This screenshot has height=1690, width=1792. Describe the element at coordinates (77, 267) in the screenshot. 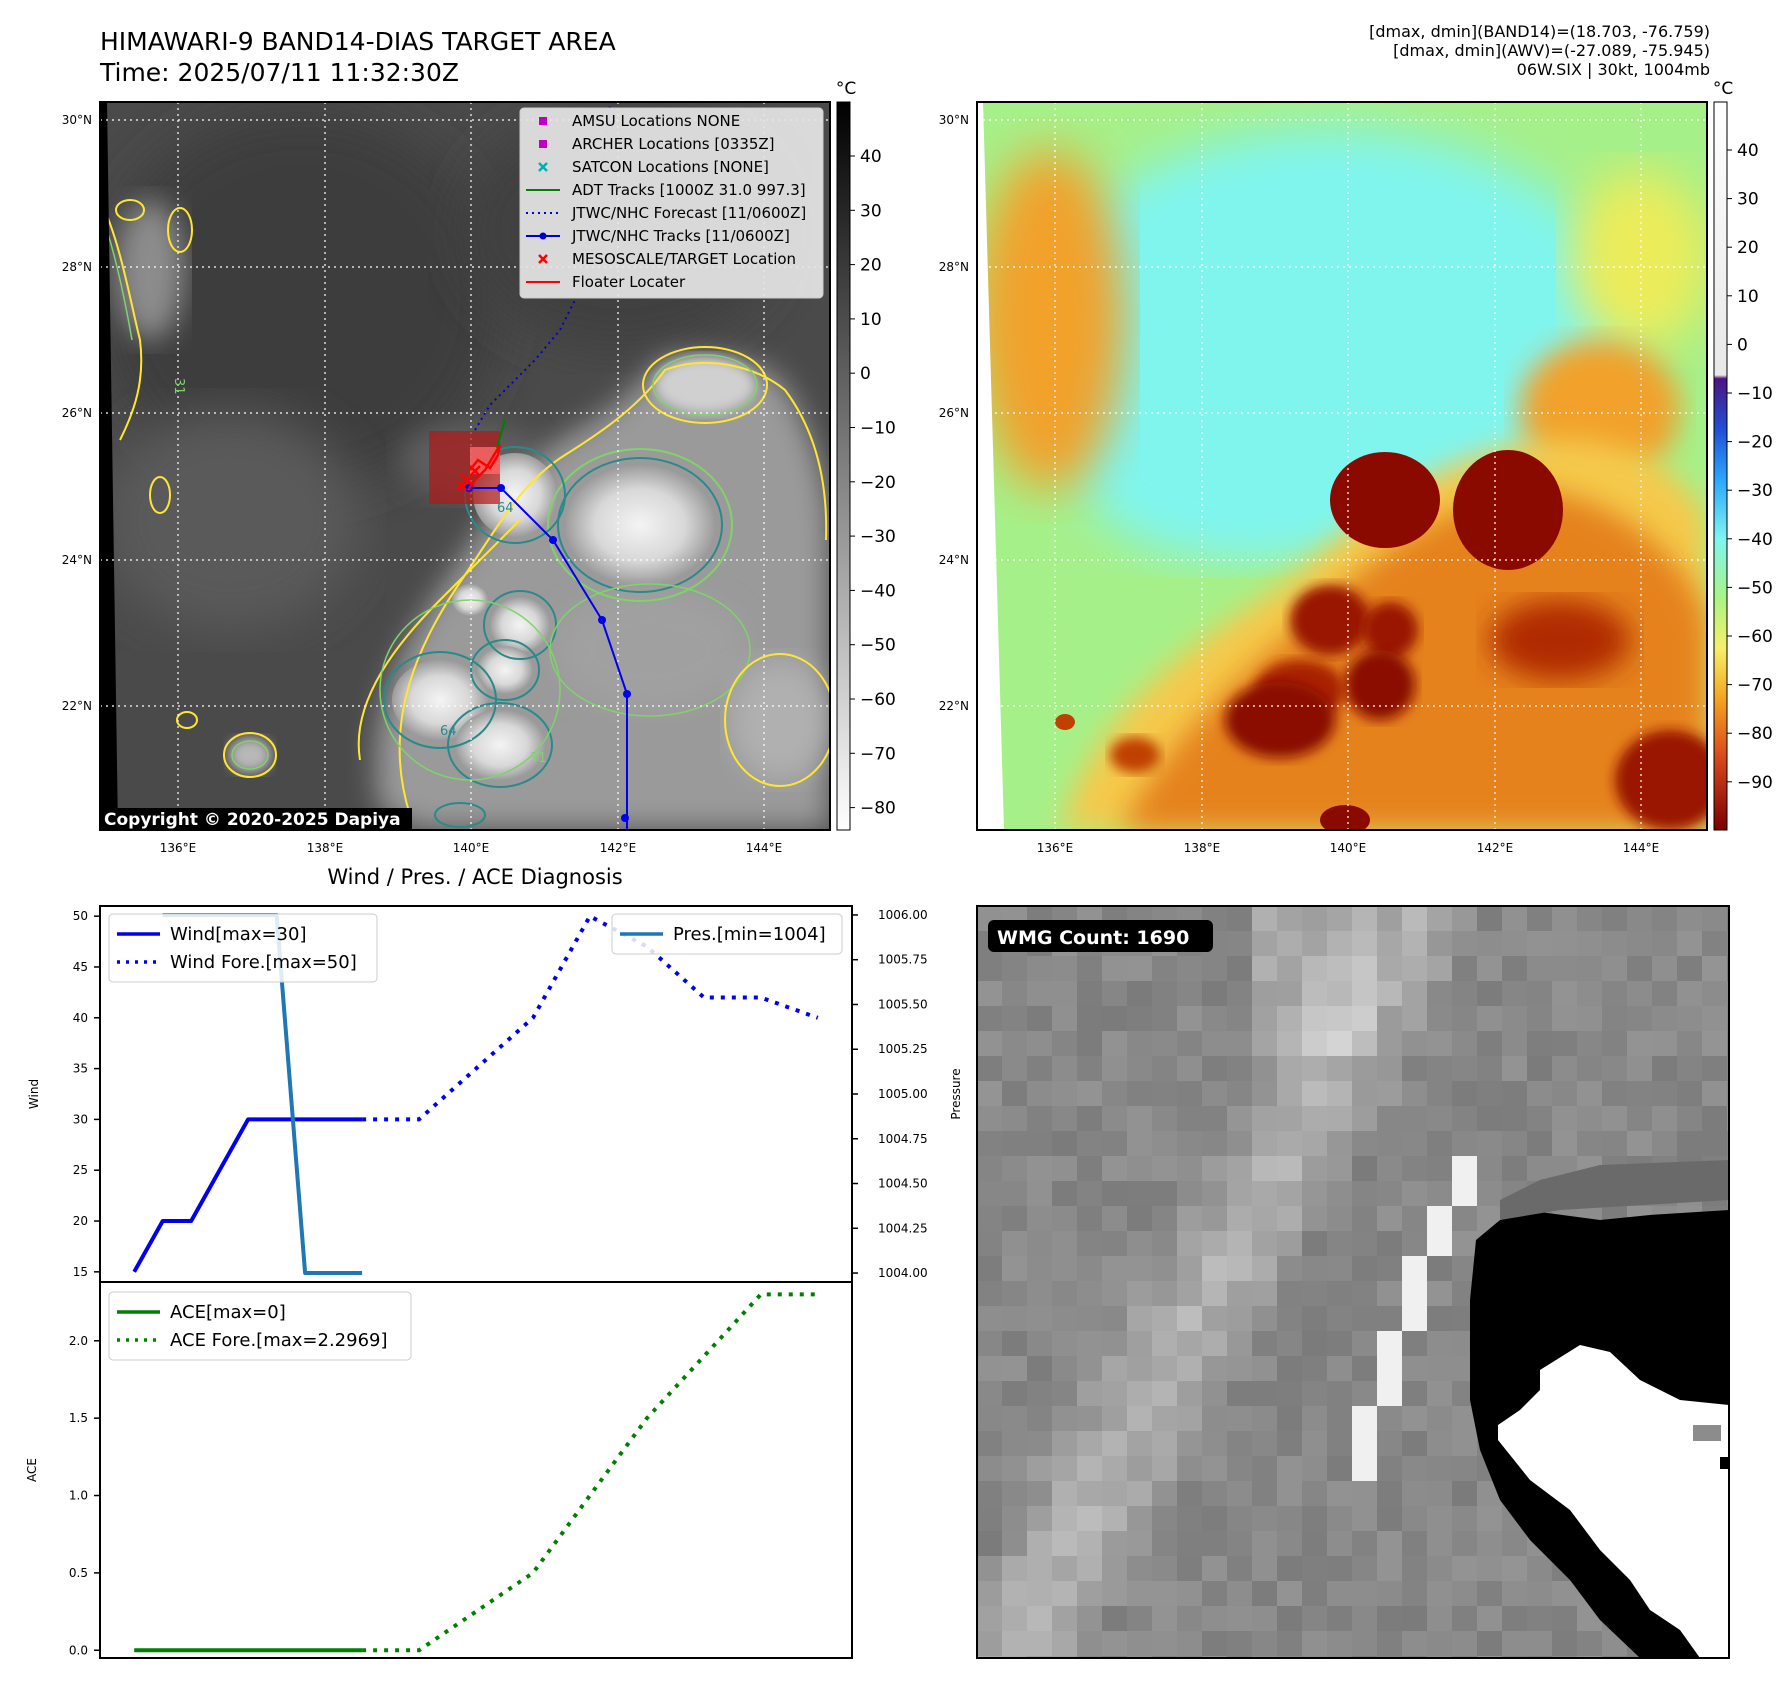

I see `ir-lat-label: 28°N` at that location.